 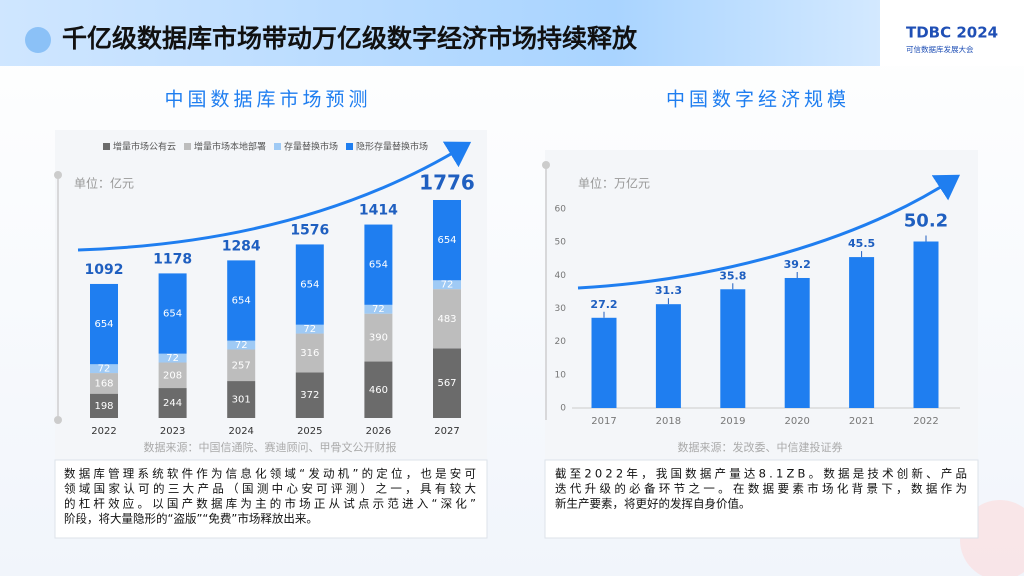 I want to click on x-tick-label: 2021, so click(x=861, y=421).